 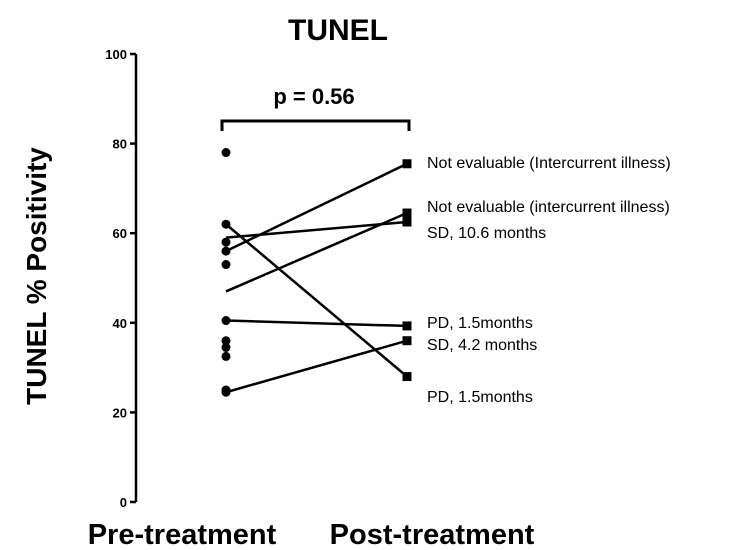 I want to click on category-label-pre: Pre-treatment, so click(x=182, y=534).